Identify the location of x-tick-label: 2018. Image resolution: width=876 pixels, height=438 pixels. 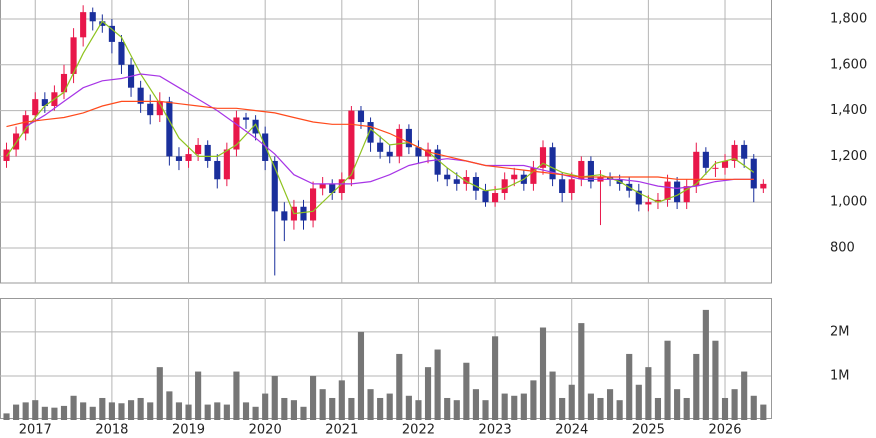
(111, 430).